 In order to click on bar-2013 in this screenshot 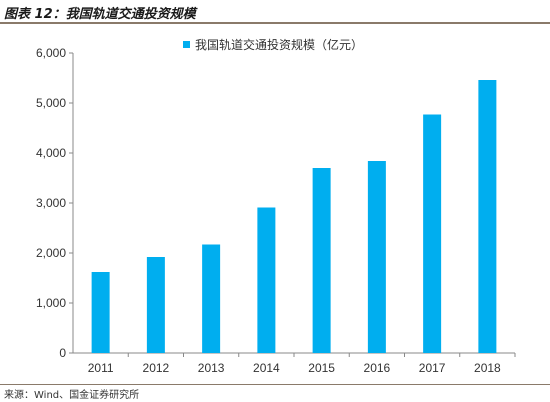, I will do `click(211, 298)`.